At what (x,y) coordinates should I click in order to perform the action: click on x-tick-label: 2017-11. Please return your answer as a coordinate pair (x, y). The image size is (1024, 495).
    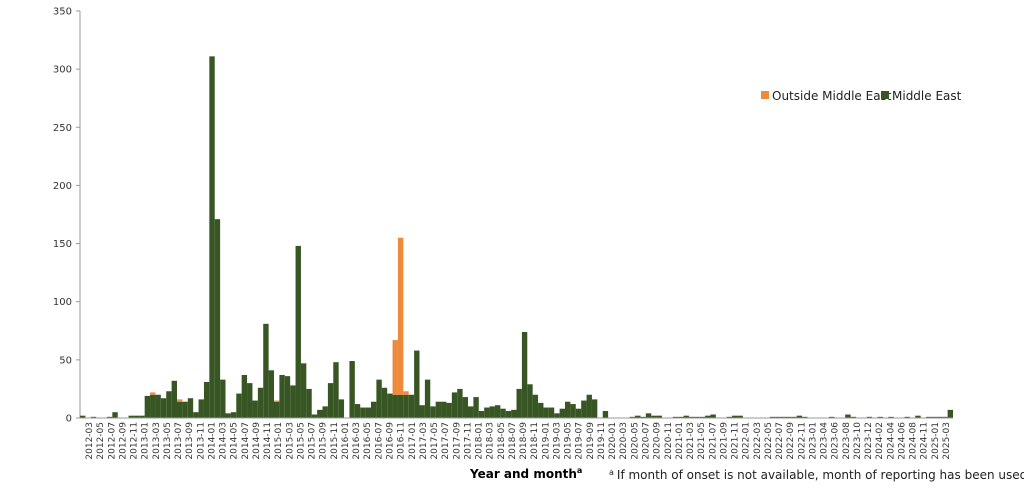
    Looking at the image, I should click on (468, 441).